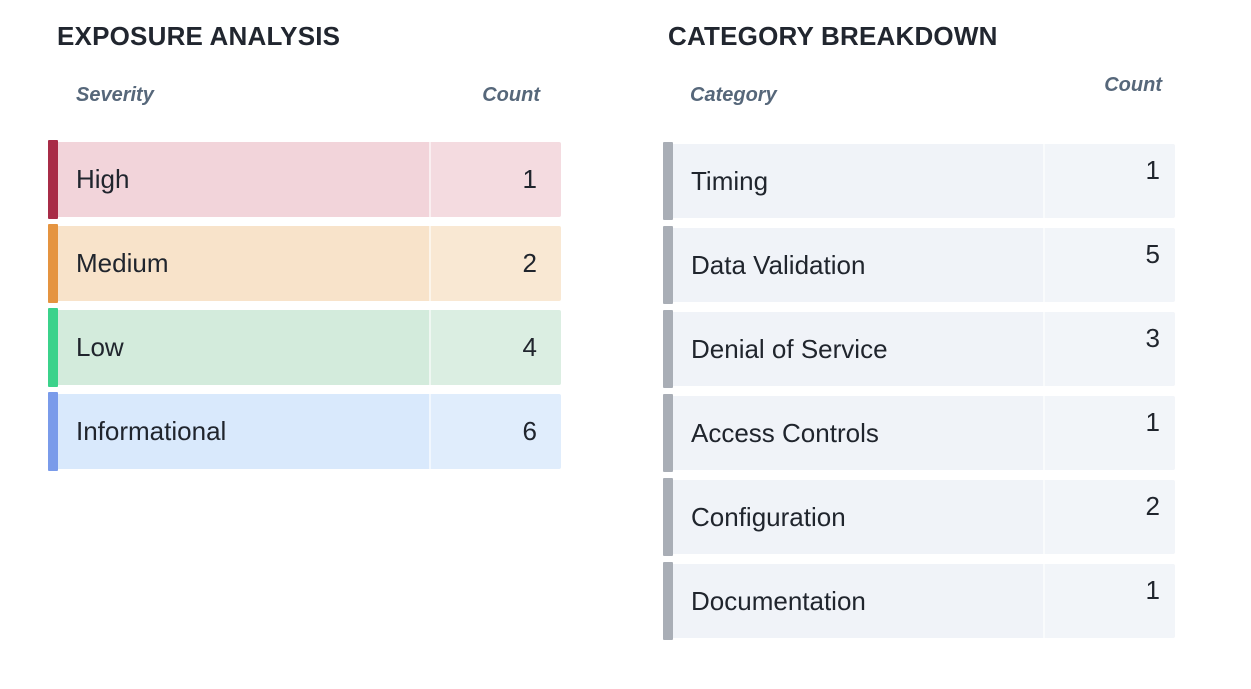  What do you see at coordinates (115, 95) in the screenshot?
I see `column-header-severity: Severity` at bounding box center [115, 95].